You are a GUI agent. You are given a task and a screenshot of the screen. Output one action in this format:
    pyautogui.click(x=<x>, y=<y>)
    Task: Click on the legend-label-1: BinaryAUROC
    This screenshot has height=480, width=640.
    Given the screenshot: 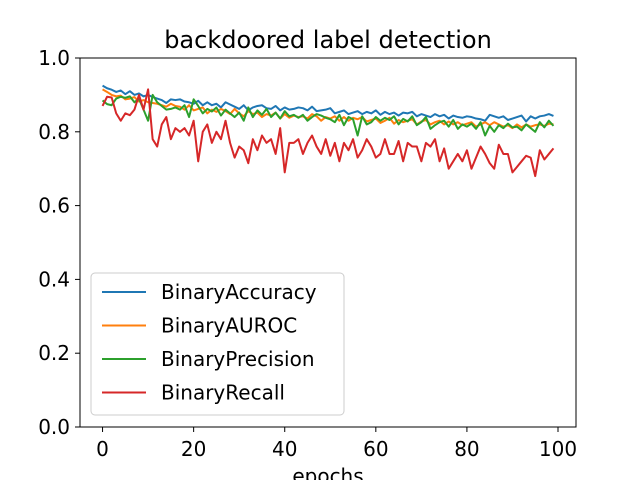 What is the action you would take?
    pyautogui.click(x=229, y=326)
    